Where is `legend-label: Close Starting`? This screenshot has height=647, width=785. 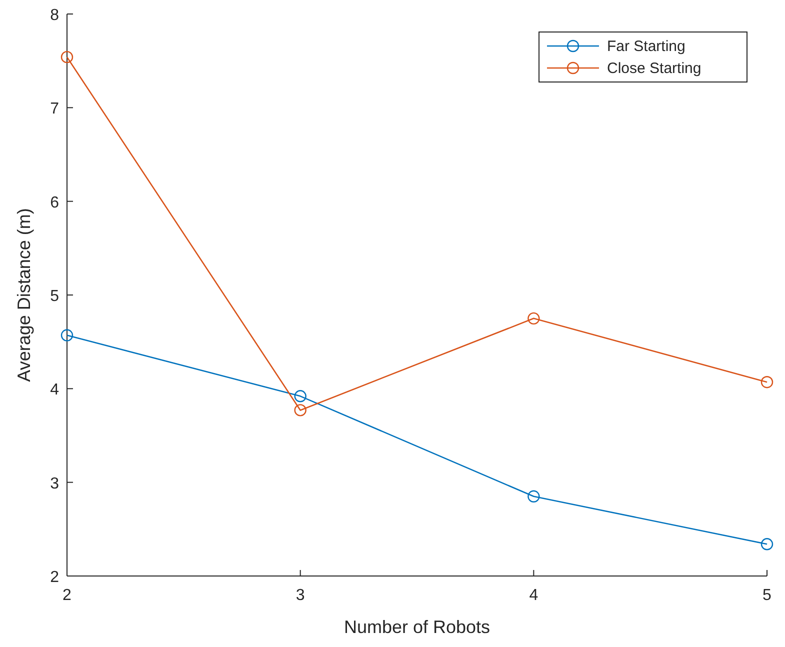 legend-label: Close Starting is located at coordinates (654, 68).